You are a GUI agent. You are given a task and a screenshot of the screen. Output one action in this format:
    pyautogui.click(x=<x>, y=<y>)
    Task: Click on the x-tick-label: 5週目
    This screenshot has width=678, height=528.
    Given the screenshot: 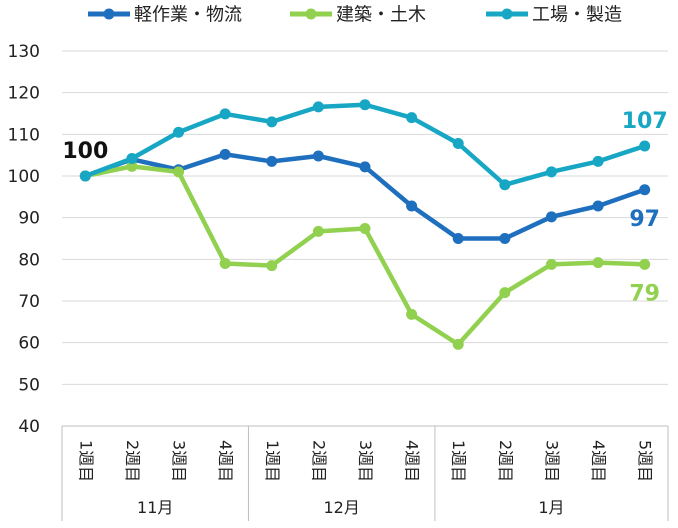 What is the action you would take?
    pyautogui.click(x=645, y=461)
    